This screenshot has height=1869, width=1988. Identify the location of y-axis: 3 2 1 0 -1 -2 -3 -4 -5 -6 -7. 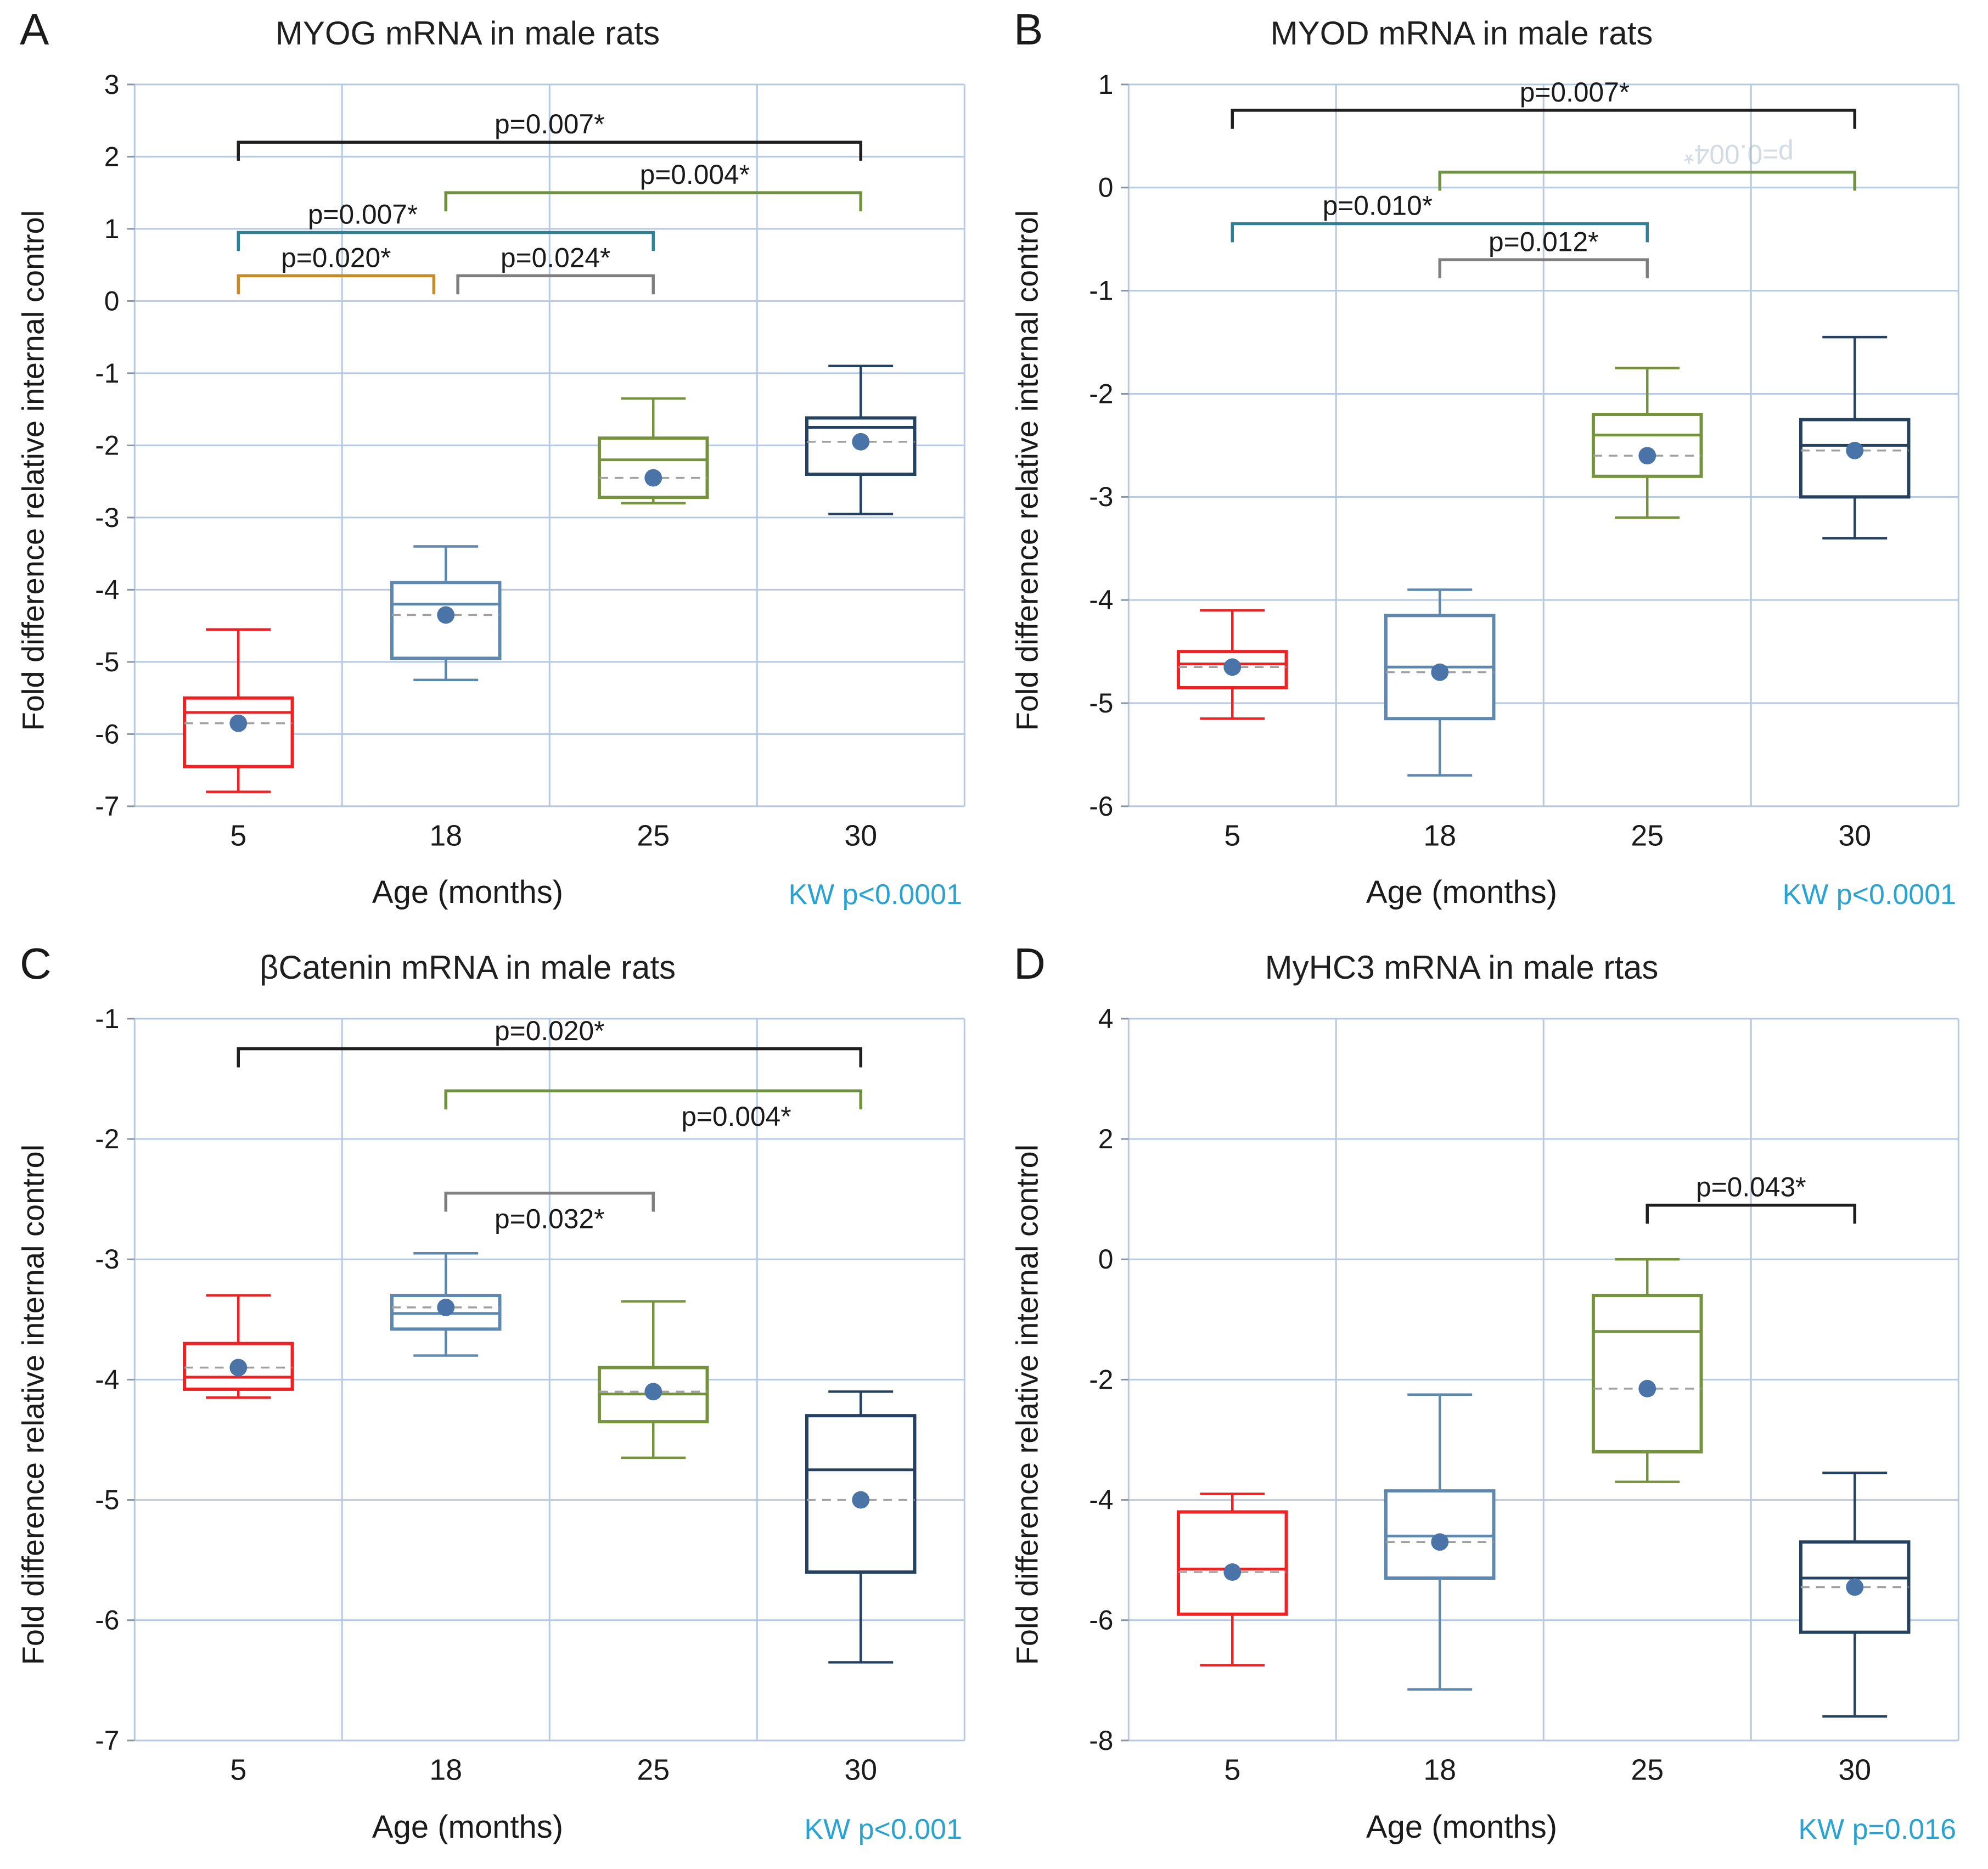
(115, 448).